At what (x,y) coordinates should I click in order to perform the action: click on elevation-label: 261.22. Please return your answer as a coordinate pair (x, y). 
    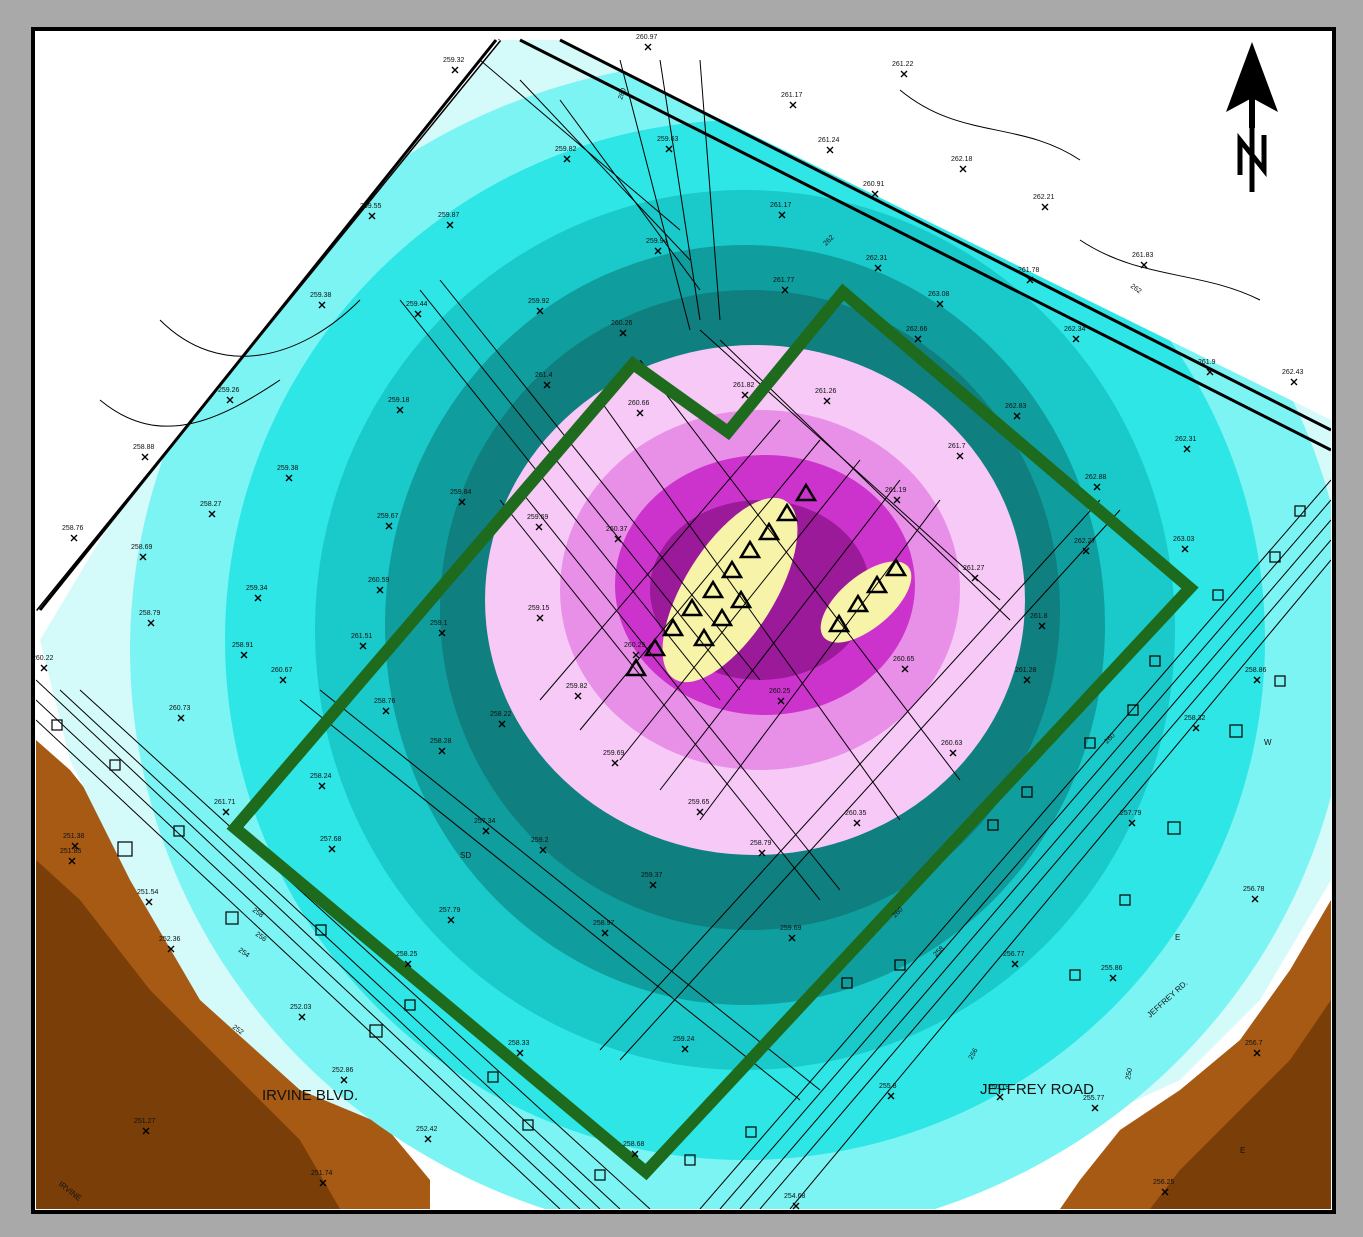
    Looking at the image, I should click on (903, 64).